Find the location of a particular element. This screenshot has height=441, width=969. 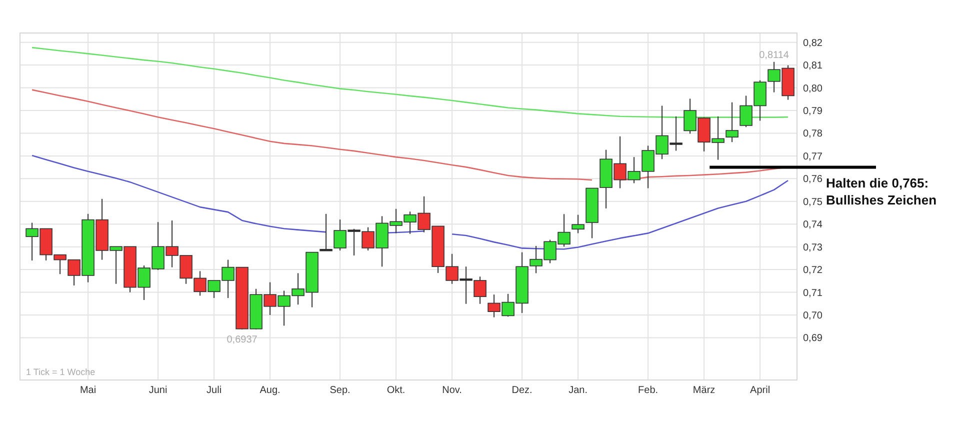

x-tick-label: Feb. is located at coordinates (648, 390).